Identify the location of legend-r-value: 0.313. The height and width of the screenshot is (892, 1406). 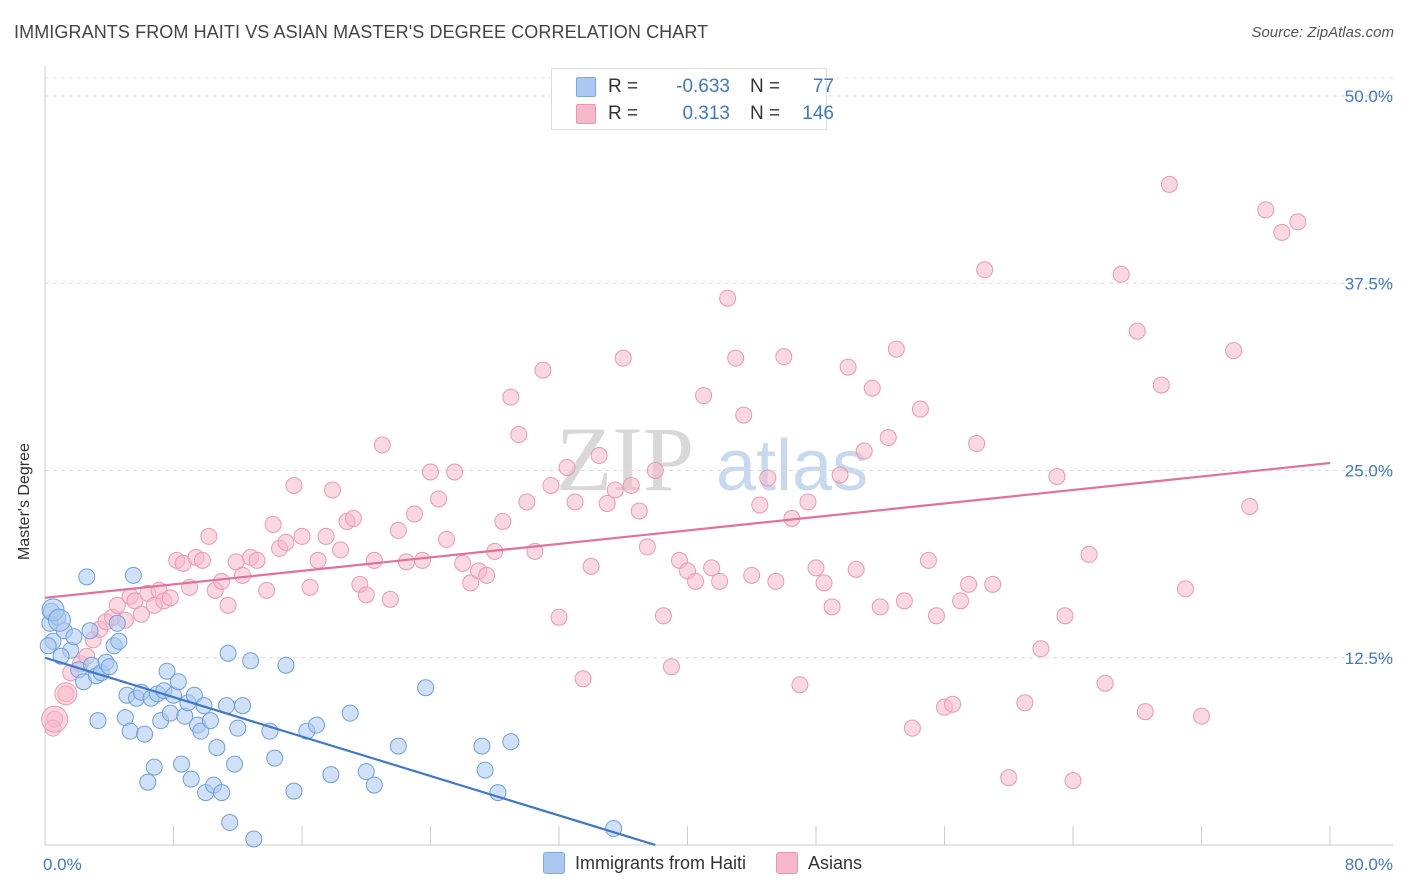
(706, 113).